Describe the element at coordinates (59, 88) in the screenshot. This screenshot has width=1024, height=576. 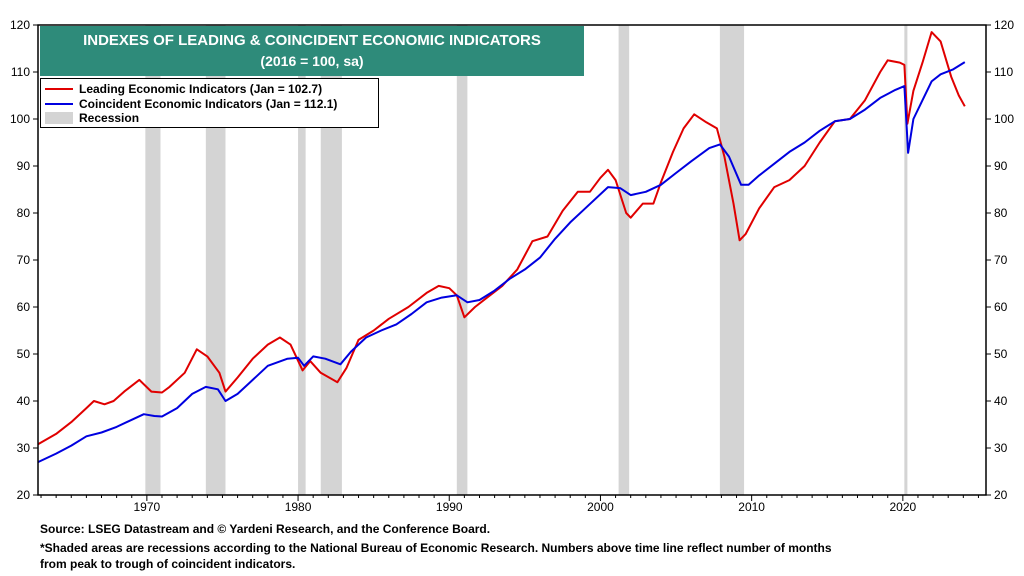
I see `legend-swatch-leading` at that location.